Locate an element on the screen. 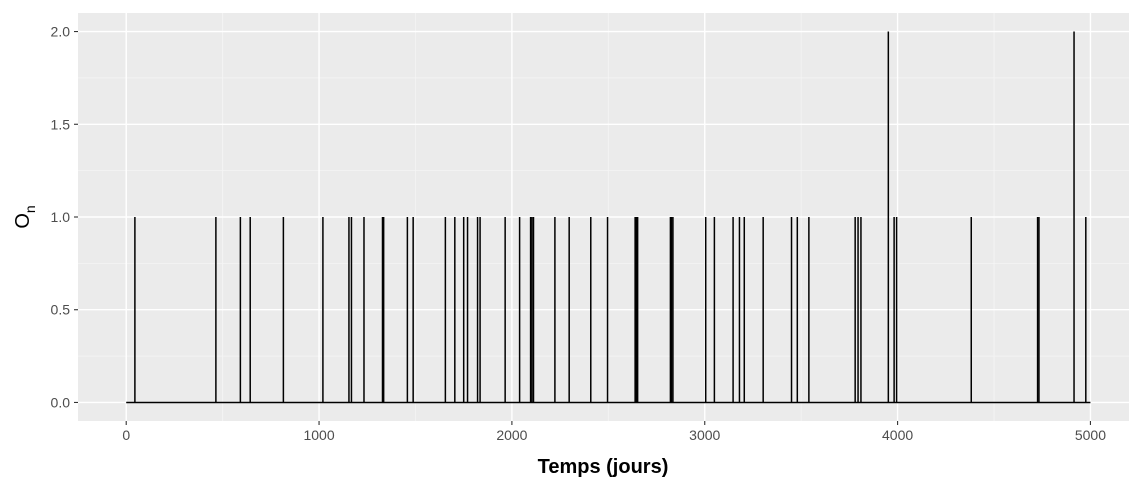 Image resolution: width=1140 pixels, height=478 pixels. y-tick-label: 1.0 is located at coordinates (61, 217).